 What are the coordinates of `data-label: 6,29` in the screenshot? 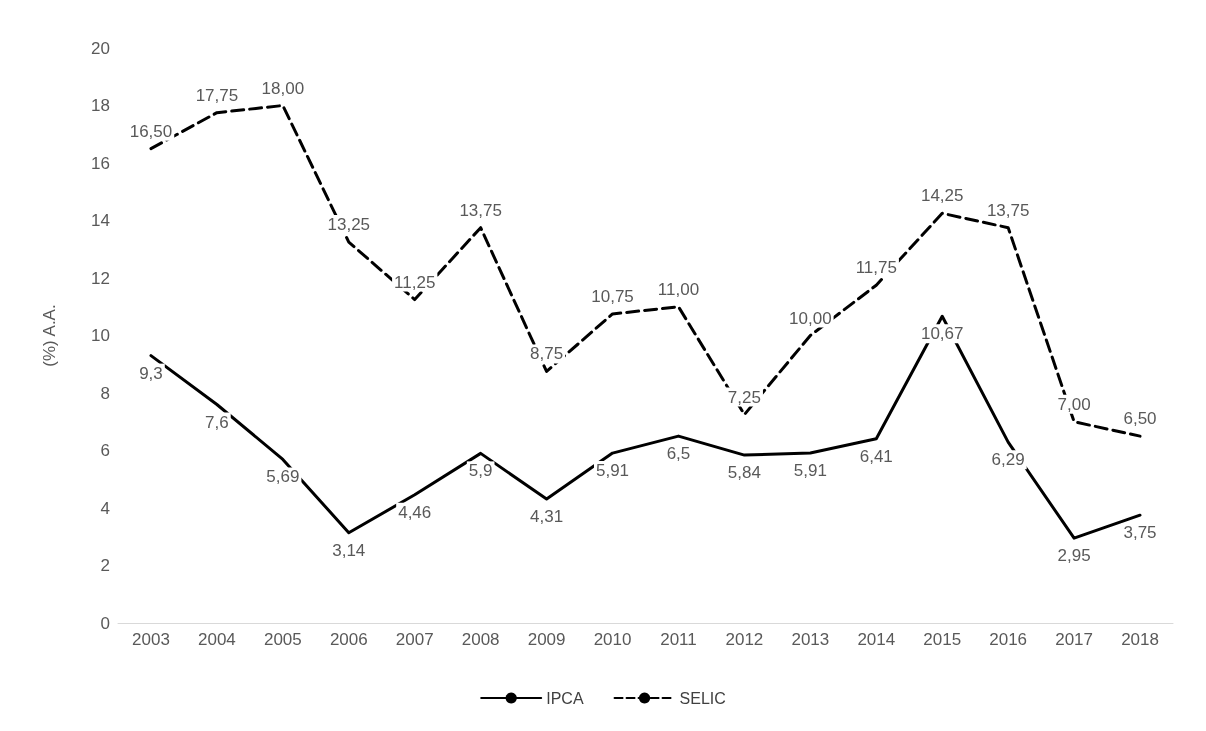 It's located at (1008, 460).